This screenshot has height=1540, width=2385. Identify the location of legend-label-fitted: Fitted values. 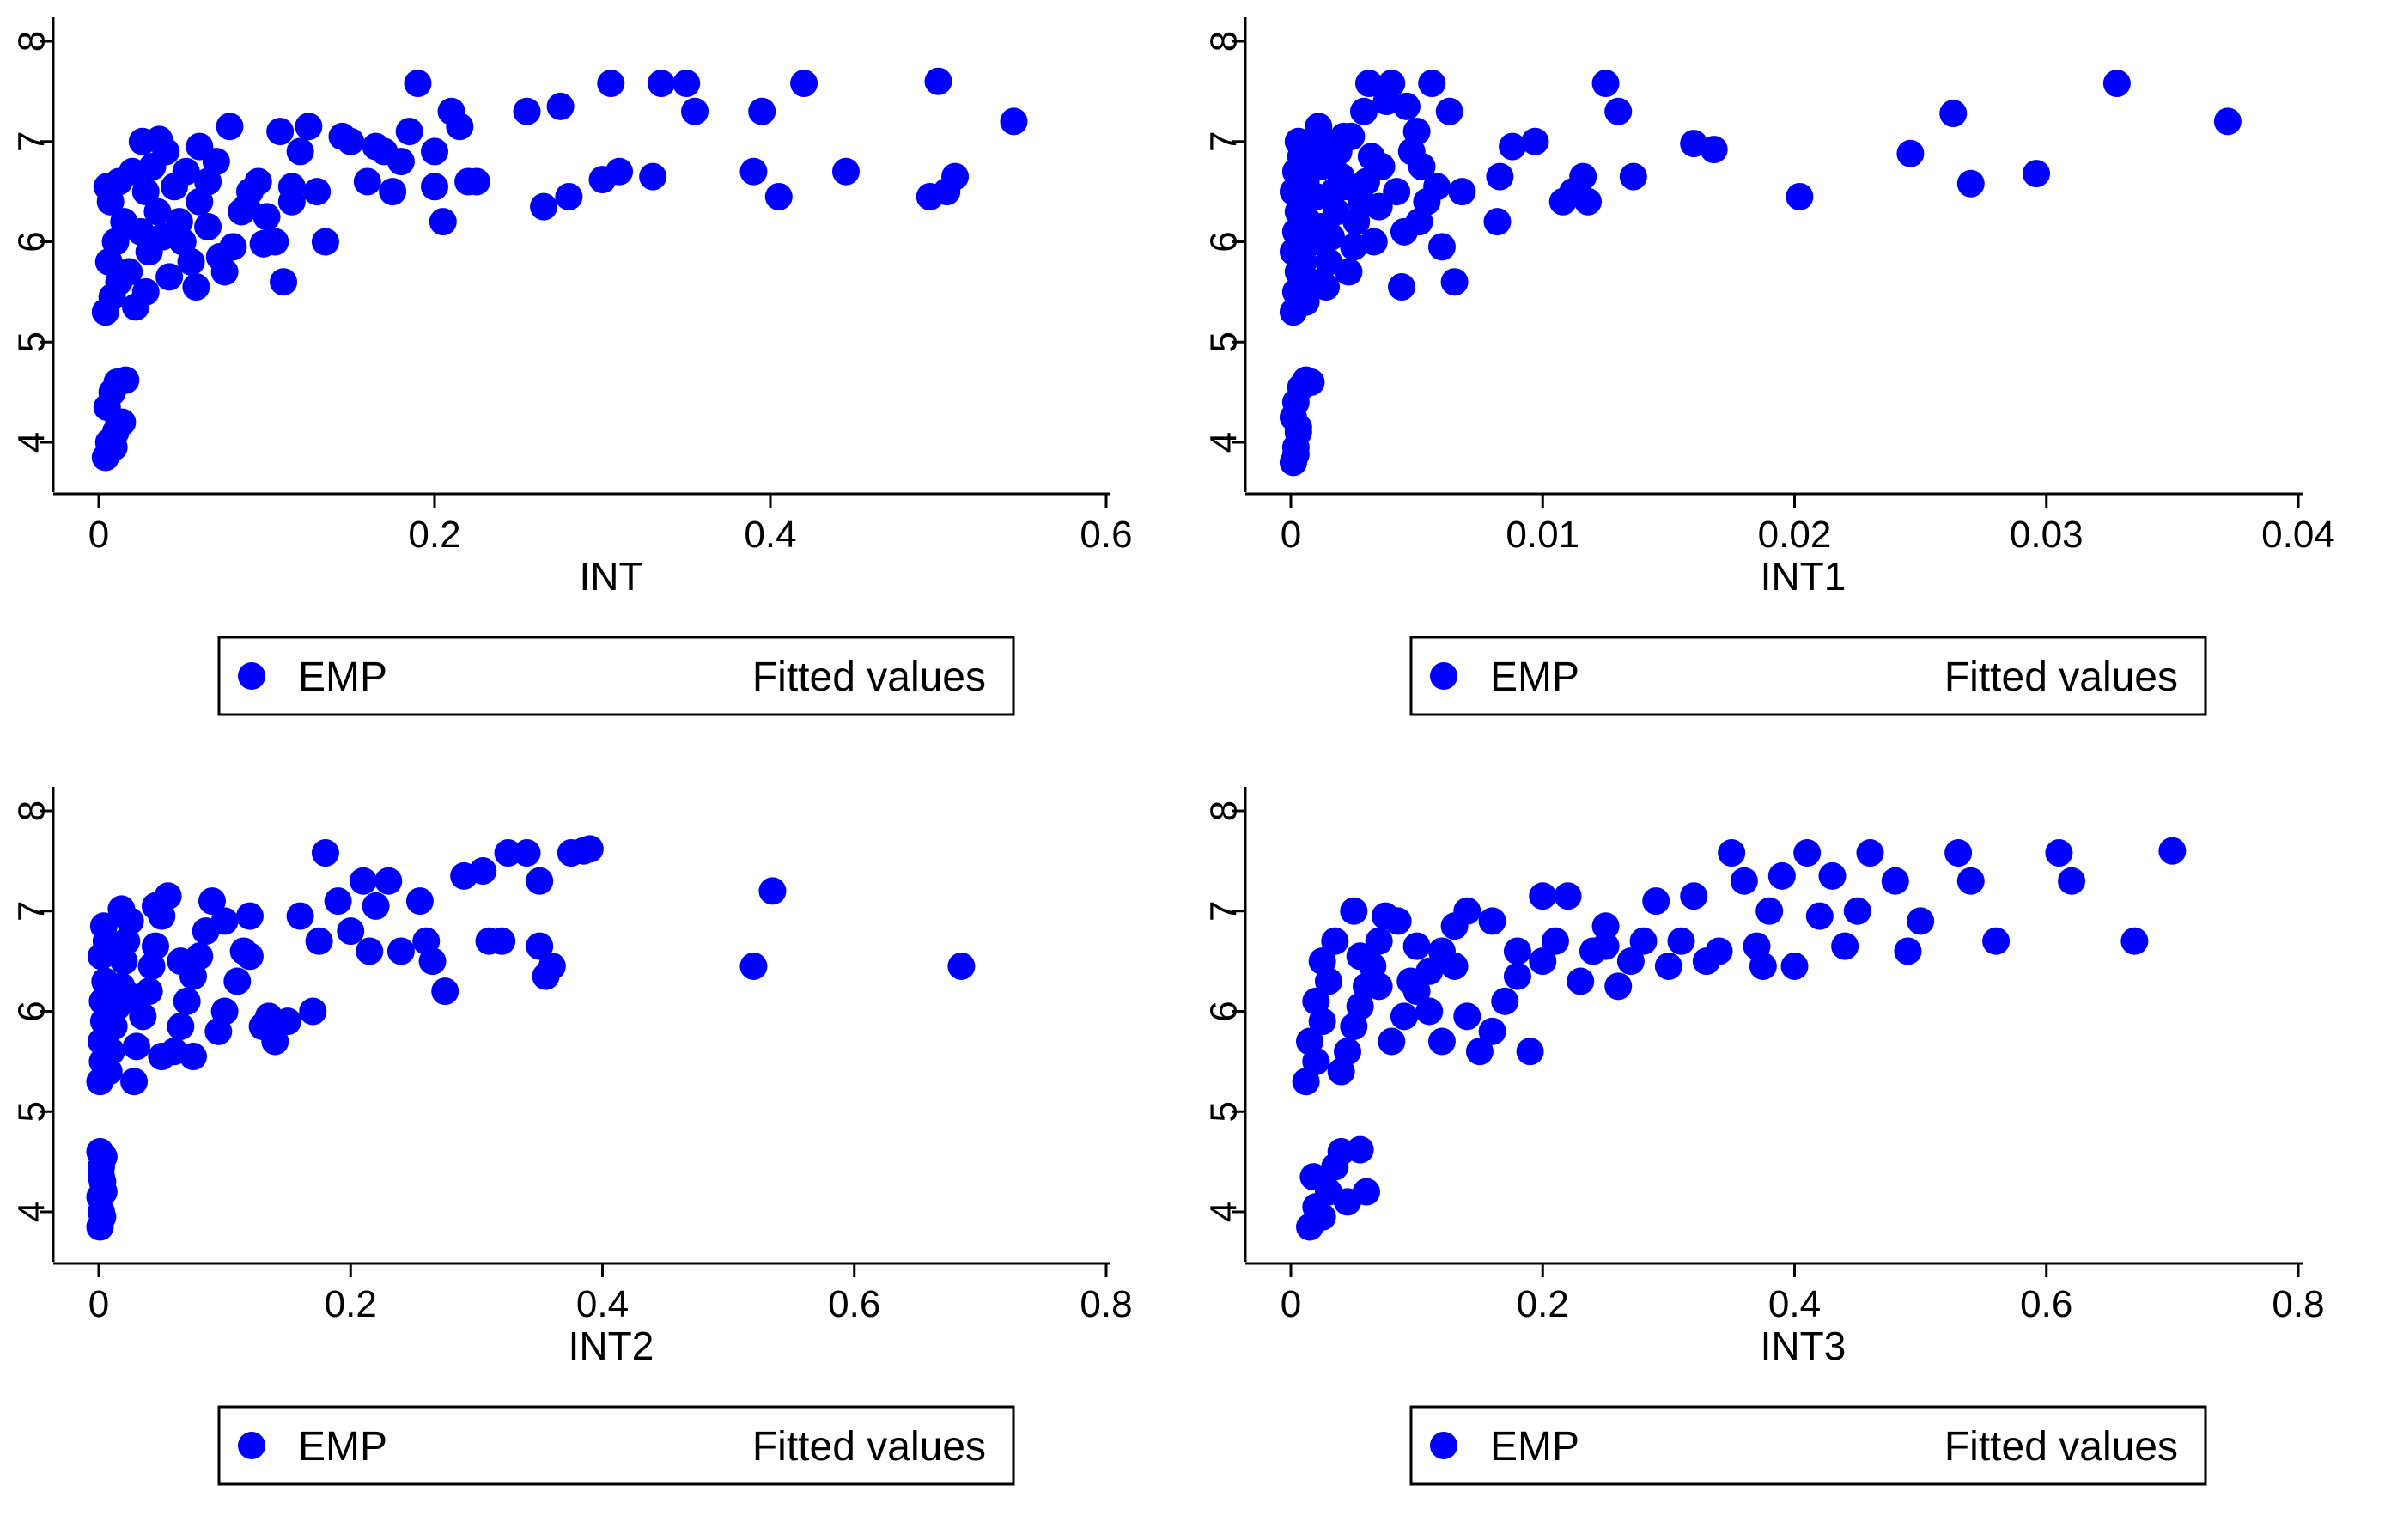
(2061, 677).